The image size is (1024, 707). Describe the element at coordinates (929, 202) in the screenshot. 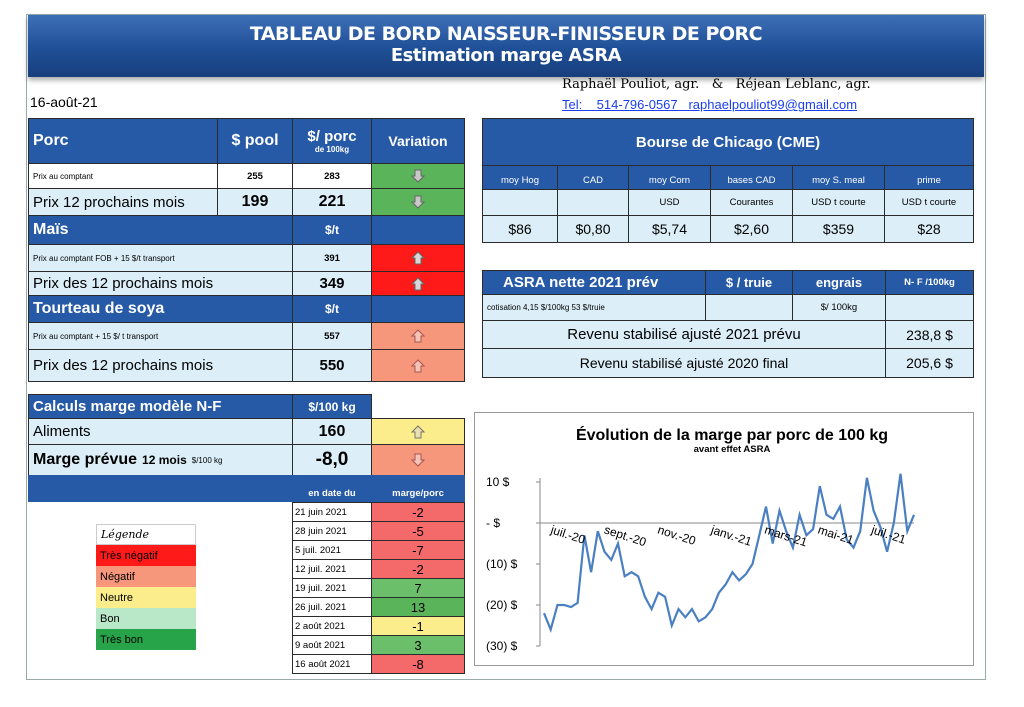

I see `cme-col-5-sub: USD t courte` at that location.